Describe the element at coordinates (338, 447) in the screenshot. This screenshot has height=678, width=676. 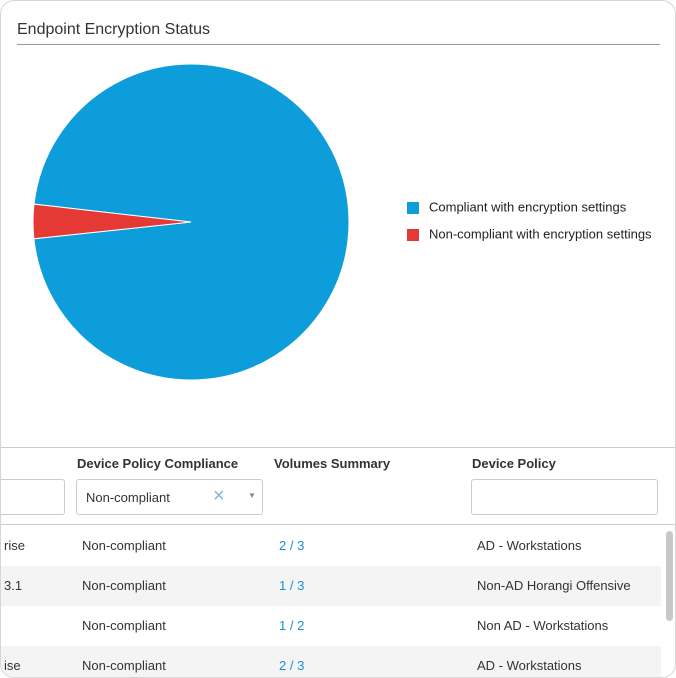
I see `table-top-border` at that location.